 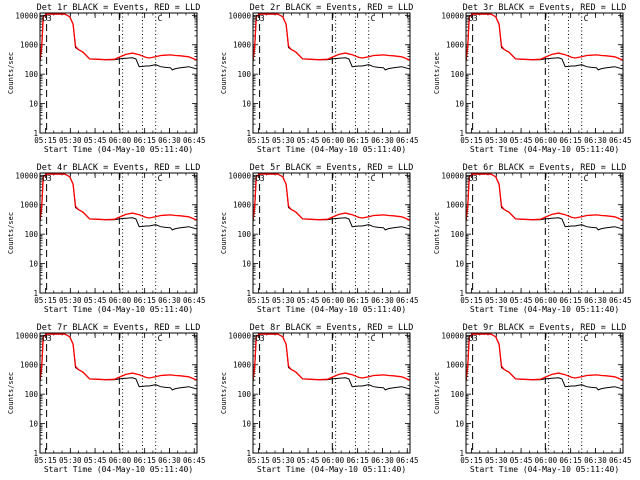 I want to click on plot-title: Det 6r BLACK = Events, RED = LLD, so click(x=545, y=168).